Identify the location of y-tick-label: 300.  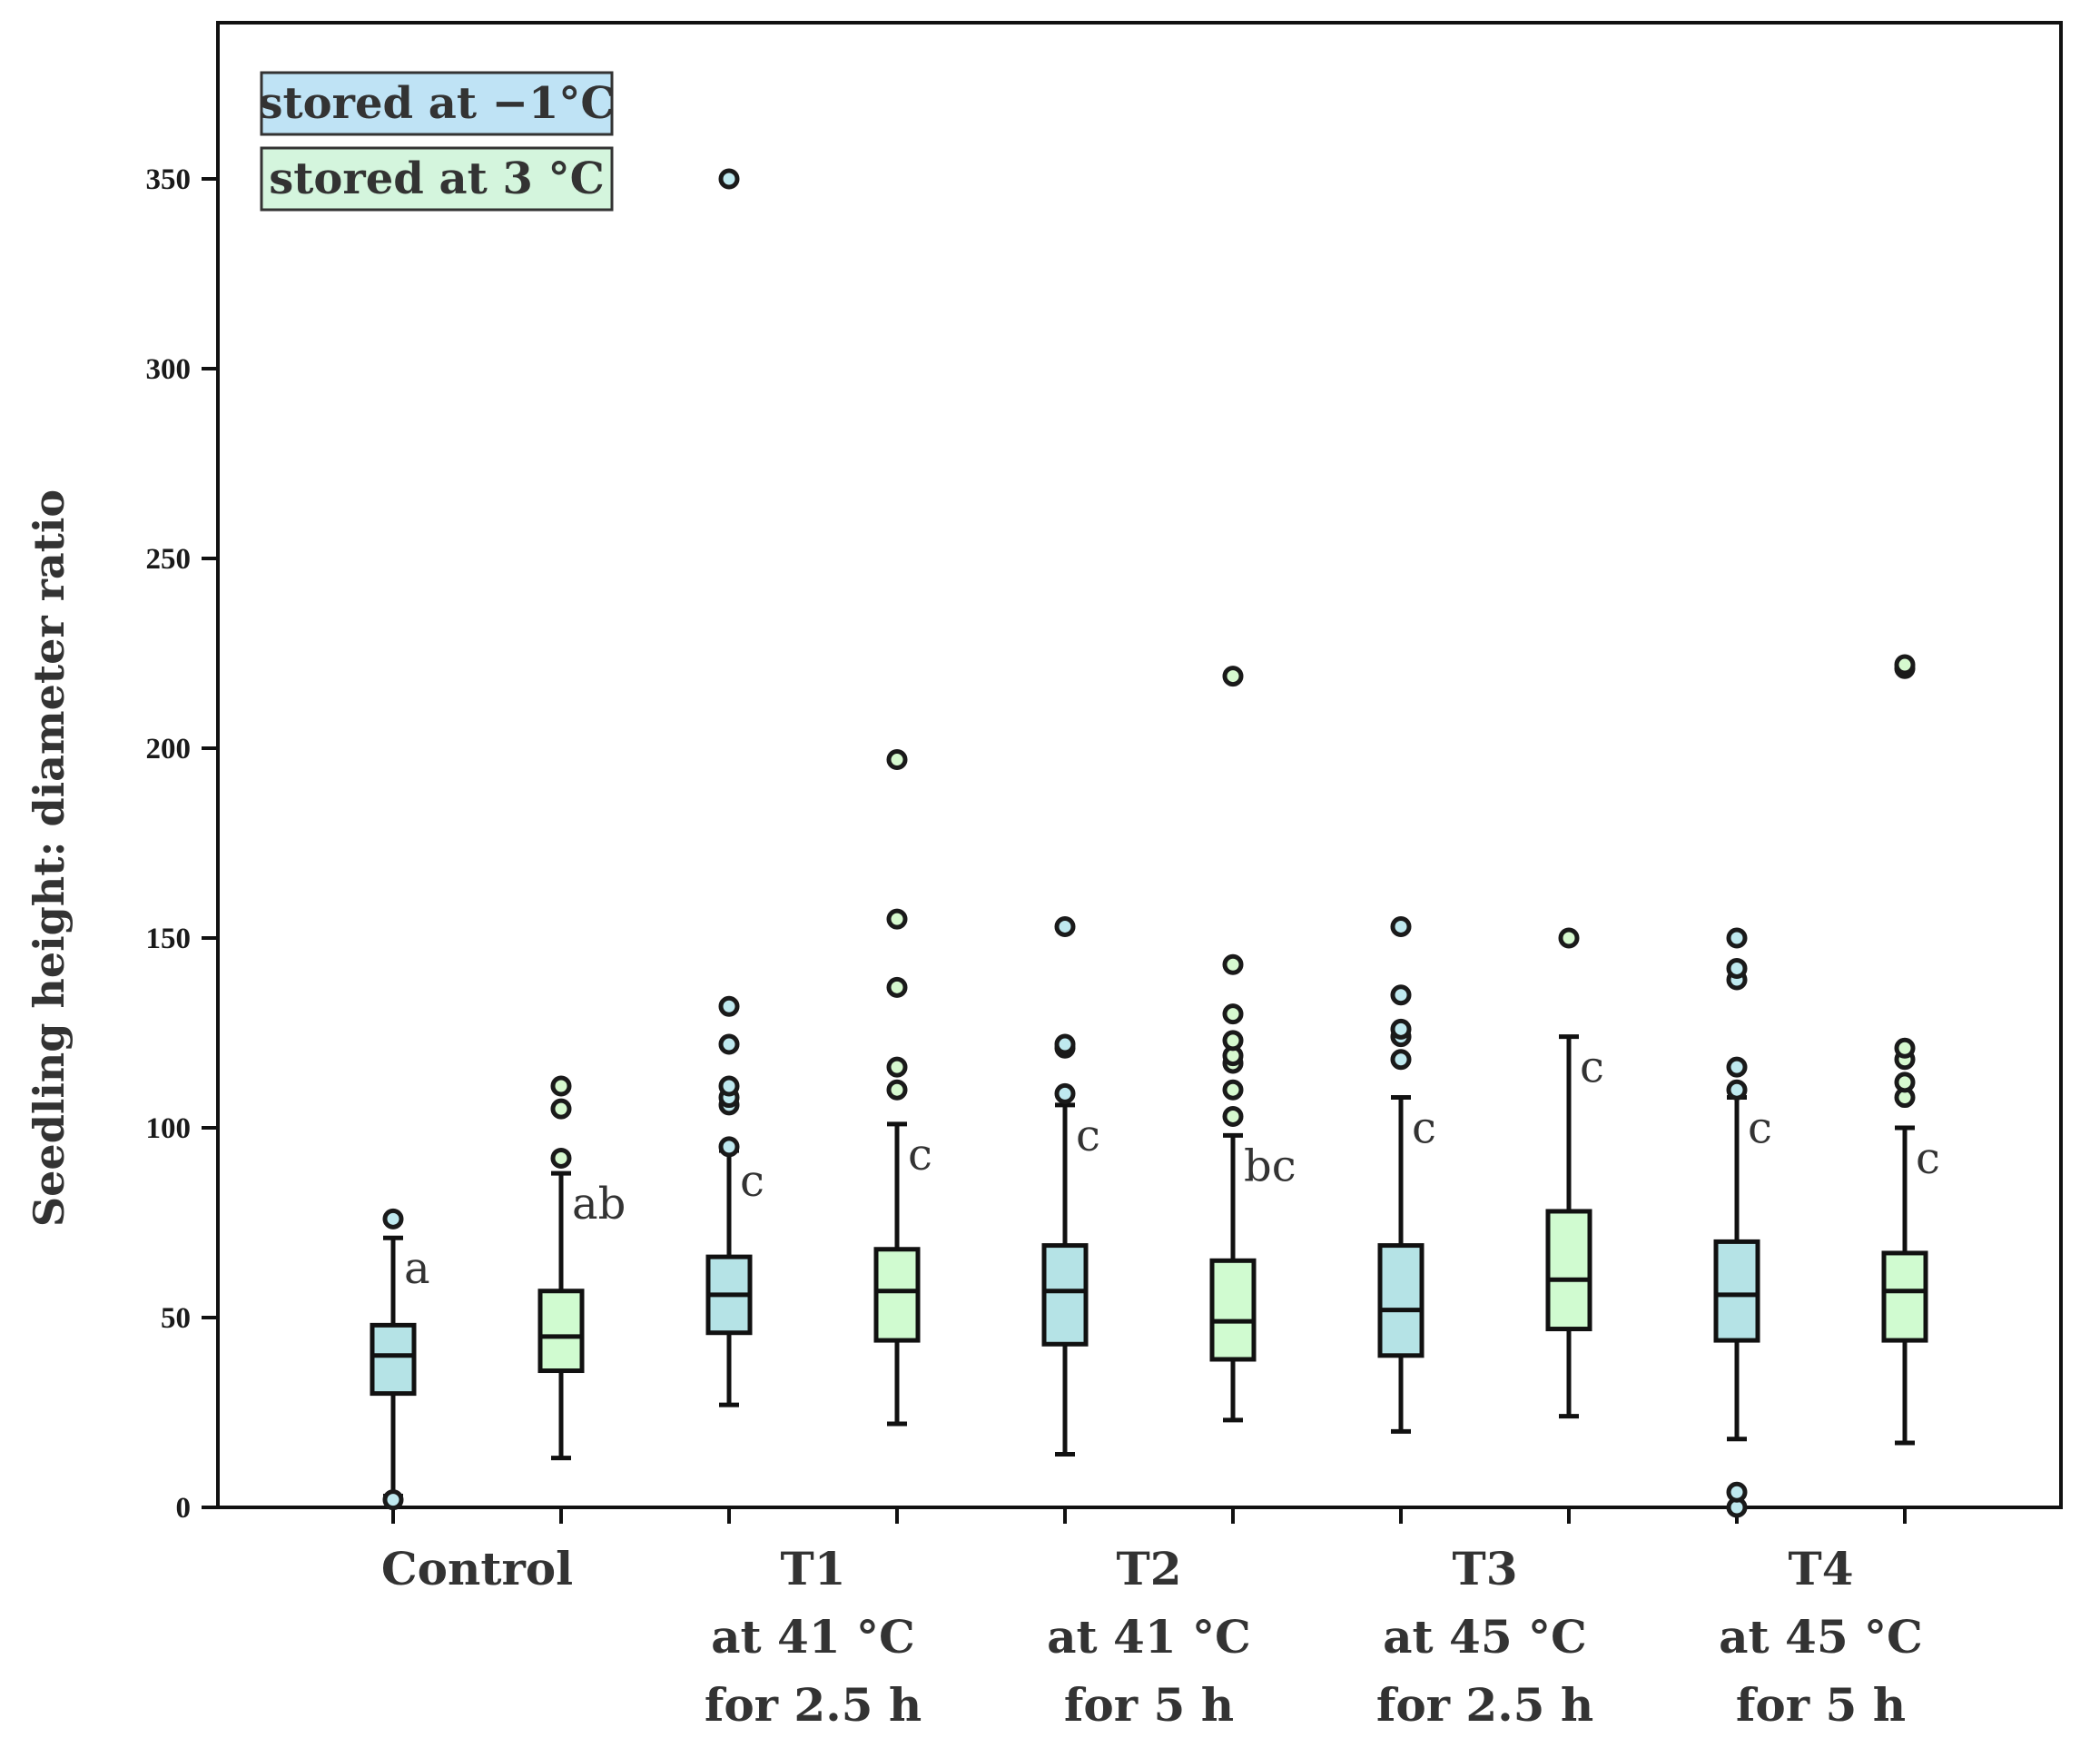
(169, 369).